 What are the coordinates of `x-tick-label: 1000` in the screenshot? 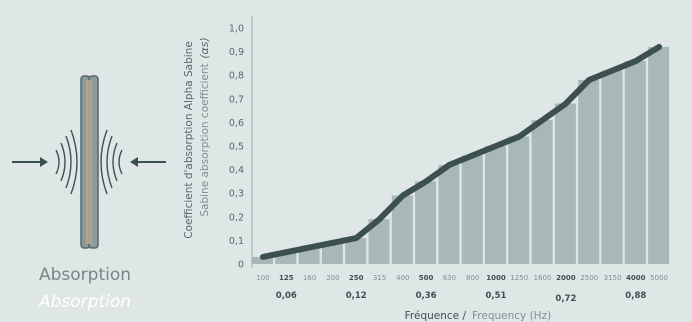 It's located at (496, 278).